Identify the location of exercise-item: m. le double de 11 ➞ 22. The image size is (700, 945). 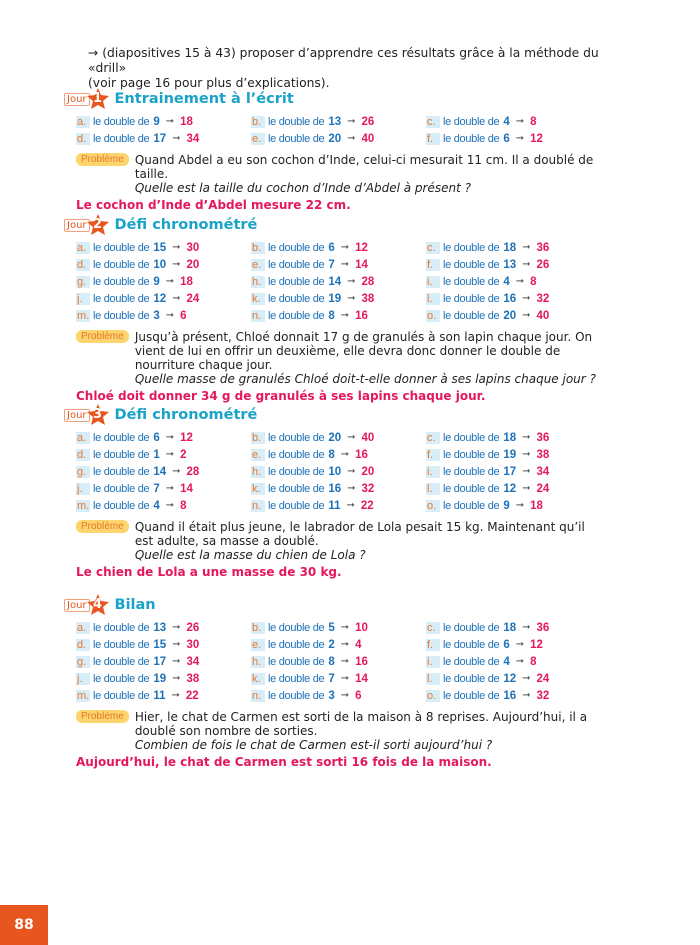
(163, 695).